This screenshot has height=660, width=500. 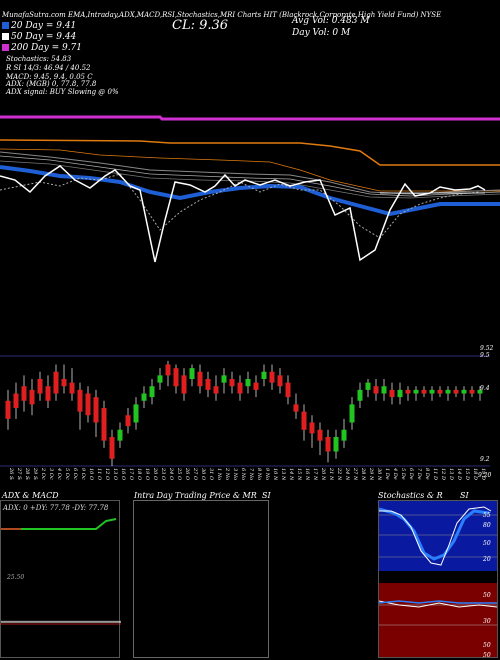 I want to click on date-tick-label: 29 Sep, so click(x=35, y=473).